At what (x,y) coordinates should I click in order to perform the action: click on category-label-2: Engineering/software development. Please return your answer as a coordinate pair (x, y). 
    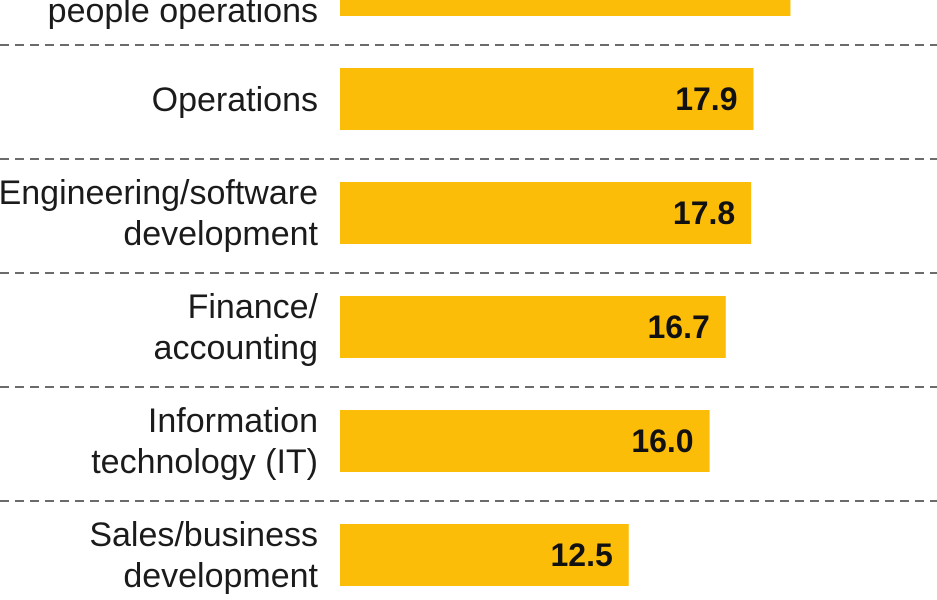
    Looking at the image, I should click on (159, 213).